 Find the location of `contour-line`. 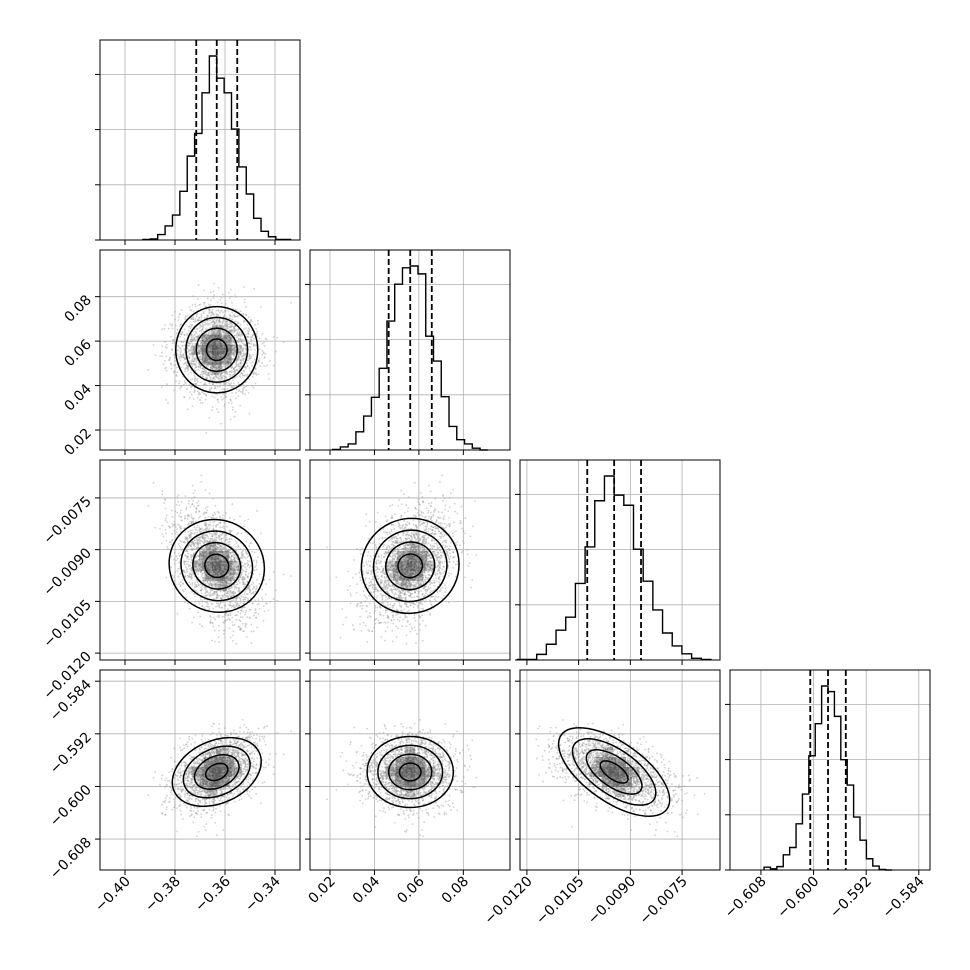

contour-line is located at coordinates (217, 565).